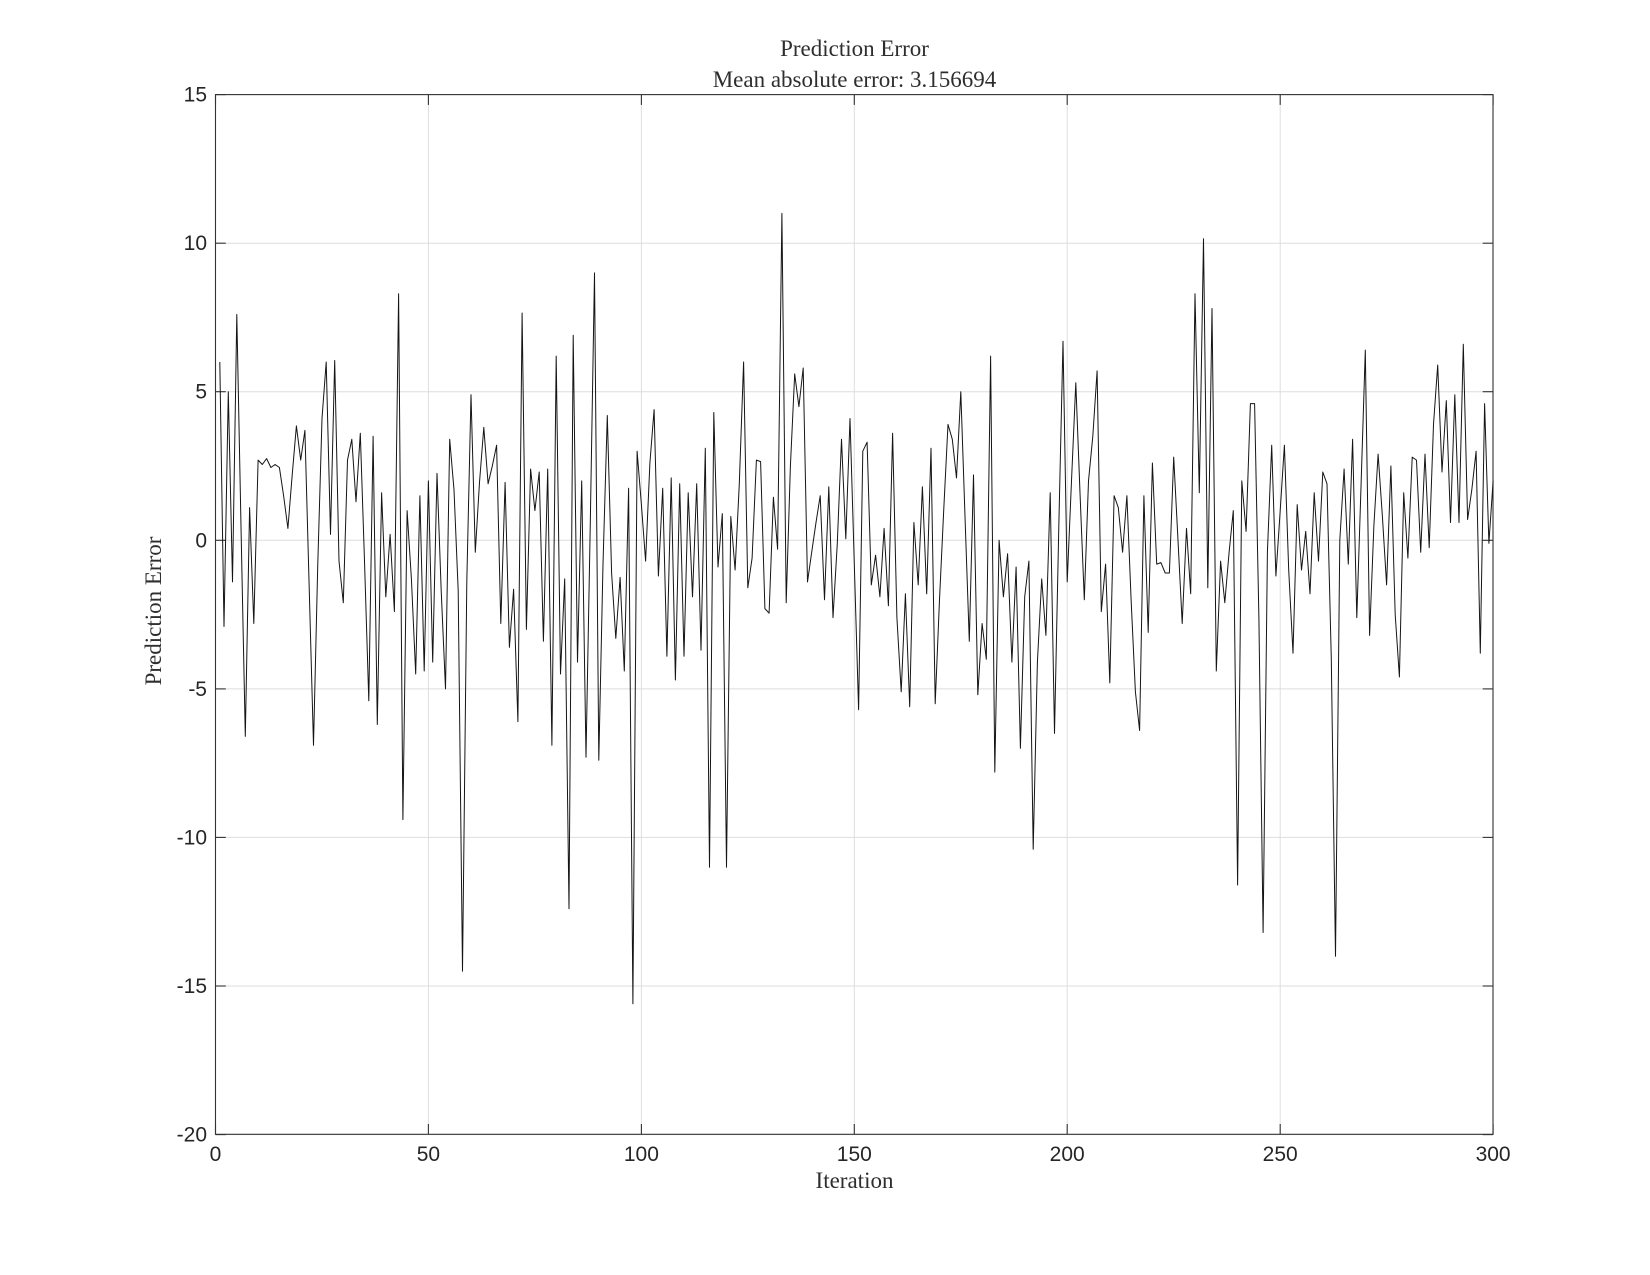  I want to click on svg-text: 10, so click(195, 243).